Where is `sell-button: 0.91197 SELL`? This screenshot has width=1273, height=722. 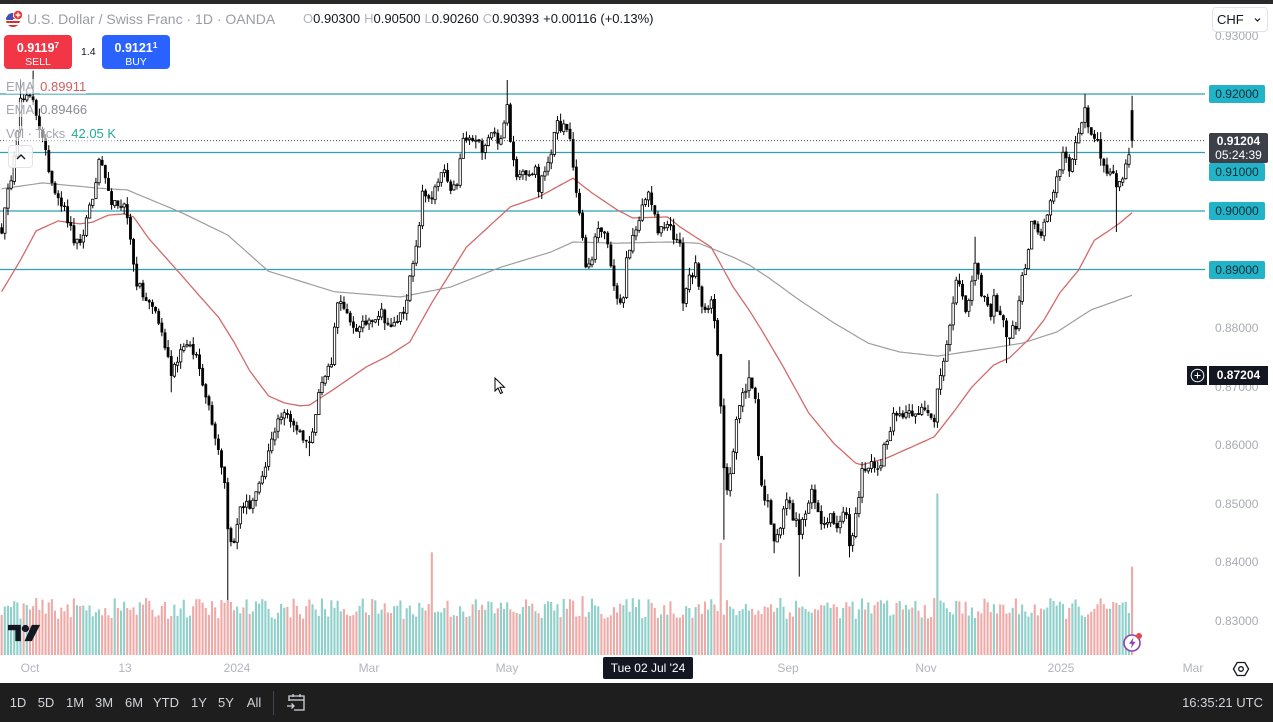 sell-button: 0.91197 SELL is located at coordinates (38, 52).